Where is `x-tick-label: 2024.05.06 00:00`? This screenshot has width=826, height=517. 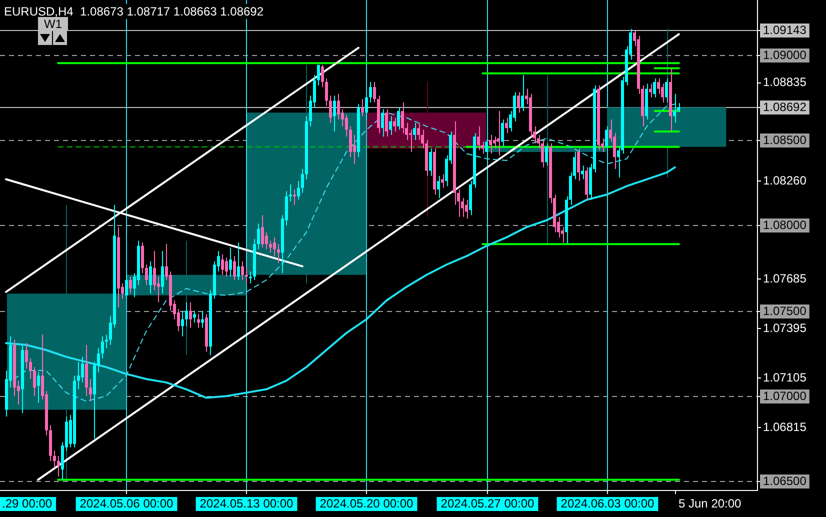
x-tick-label: 2024.05.06 00:00 is located at coordinates (127, 503).